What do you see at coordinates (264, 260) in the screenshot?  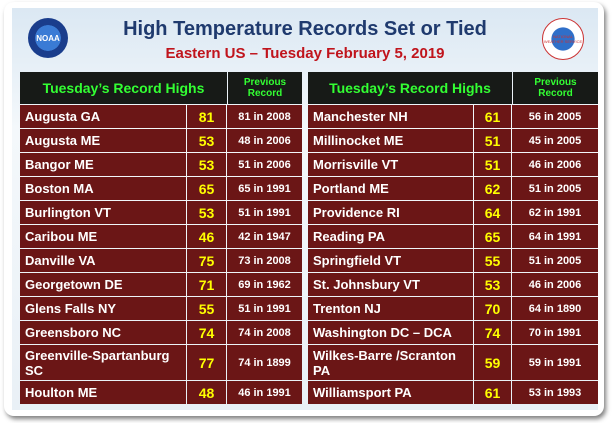 I see `previous-record: 73 in 2008` at bounding box center [264, 260].